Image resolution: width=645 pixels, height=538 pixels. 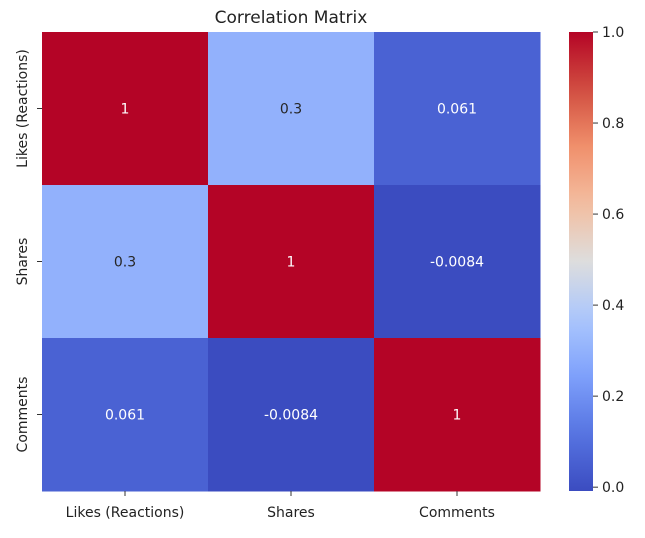 What do you see at coordinates (23, 415) in the screenshot?
I see `y-tick-label: Comments` at bounding box center [23, 415].